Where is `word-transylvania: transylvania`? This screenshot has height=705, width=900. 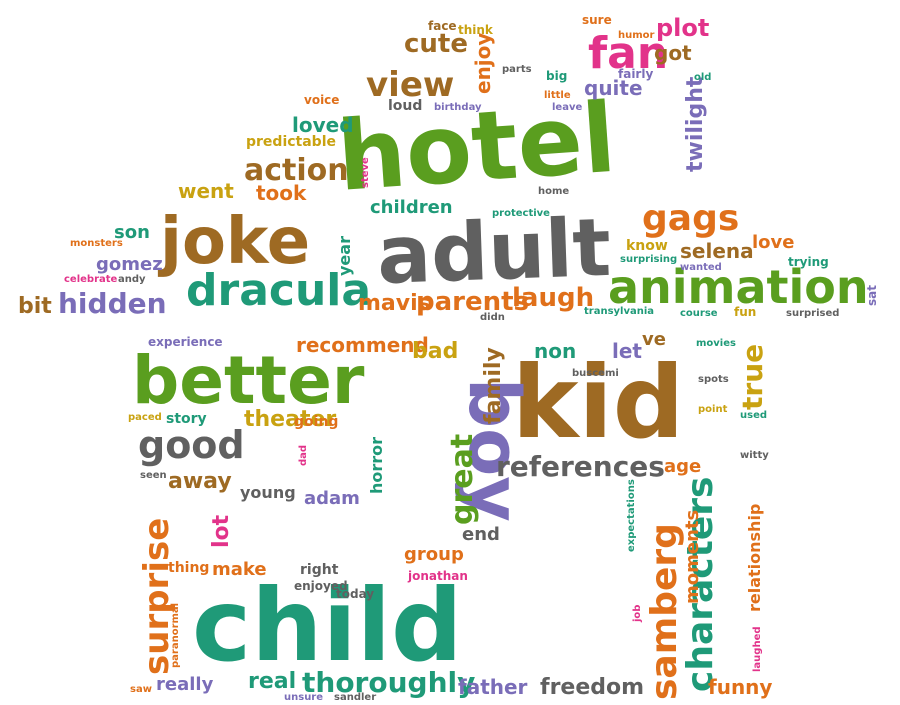 word-transylvania: transylvania is located at coordinates (619, 311).